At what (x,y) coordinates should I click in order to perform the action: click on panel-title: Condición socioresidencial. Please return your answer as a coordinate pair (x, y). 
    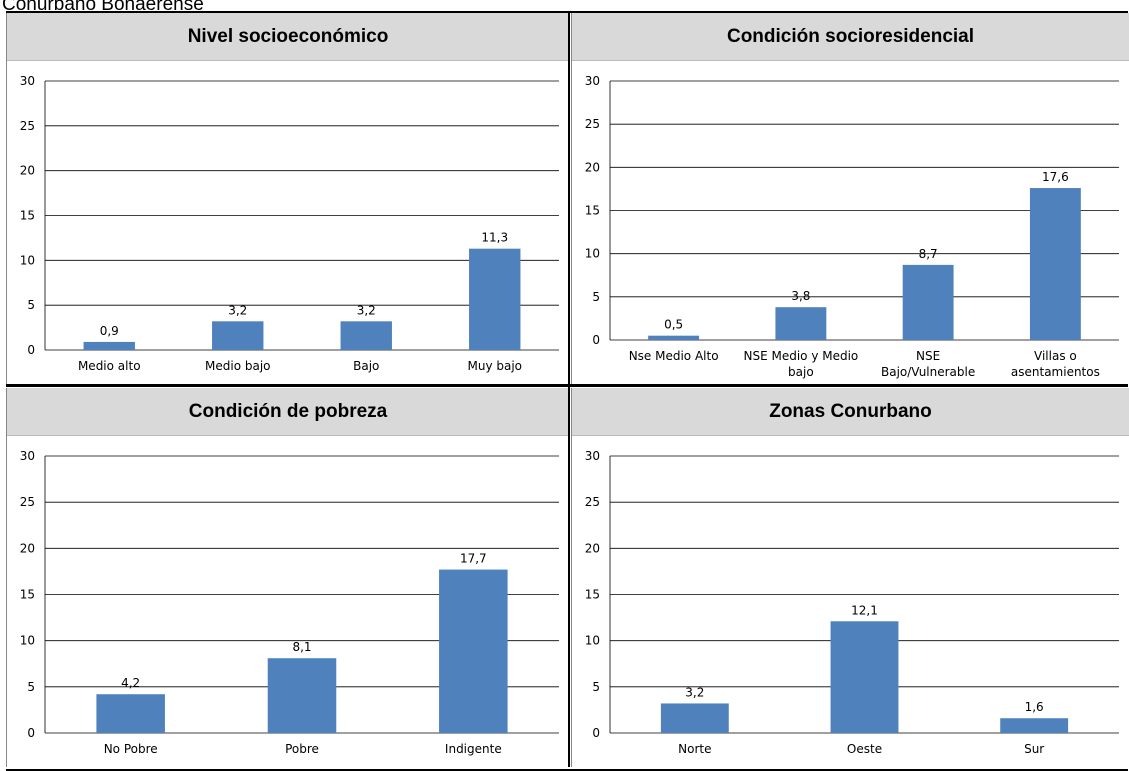
    Looking at the image, I should click on (850, 37).